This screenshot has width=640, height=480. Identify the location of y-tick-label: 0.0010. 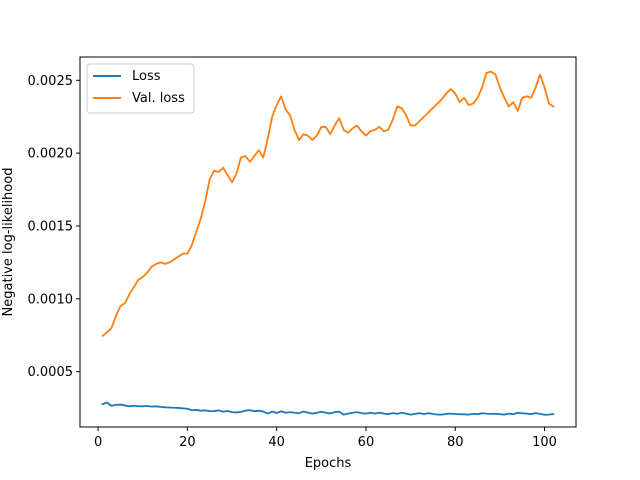
(51, 299).